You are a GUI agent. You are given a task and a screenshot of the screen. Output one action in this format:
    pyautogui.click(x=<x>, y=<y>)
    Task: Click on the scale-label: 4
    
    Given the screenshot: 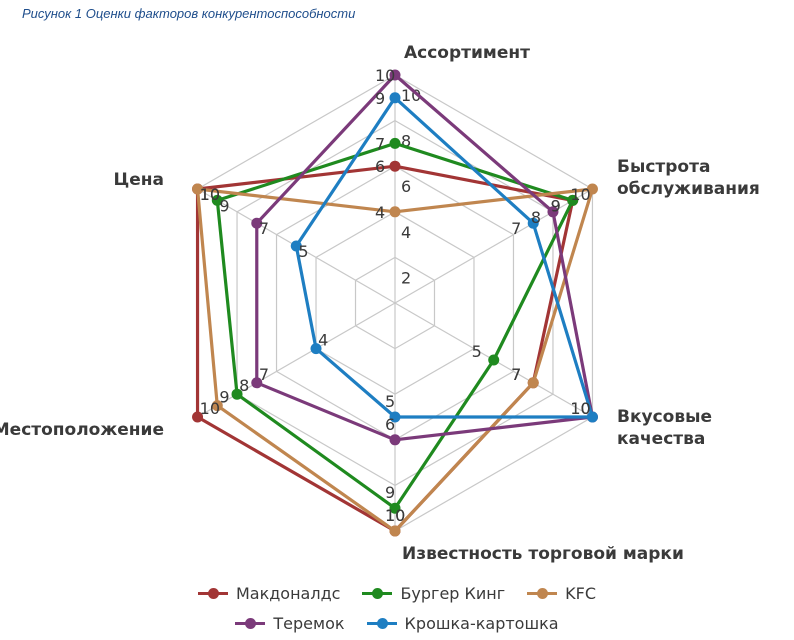 What is the action you would take?
    pyautogui.click(x=406, y=232)
    